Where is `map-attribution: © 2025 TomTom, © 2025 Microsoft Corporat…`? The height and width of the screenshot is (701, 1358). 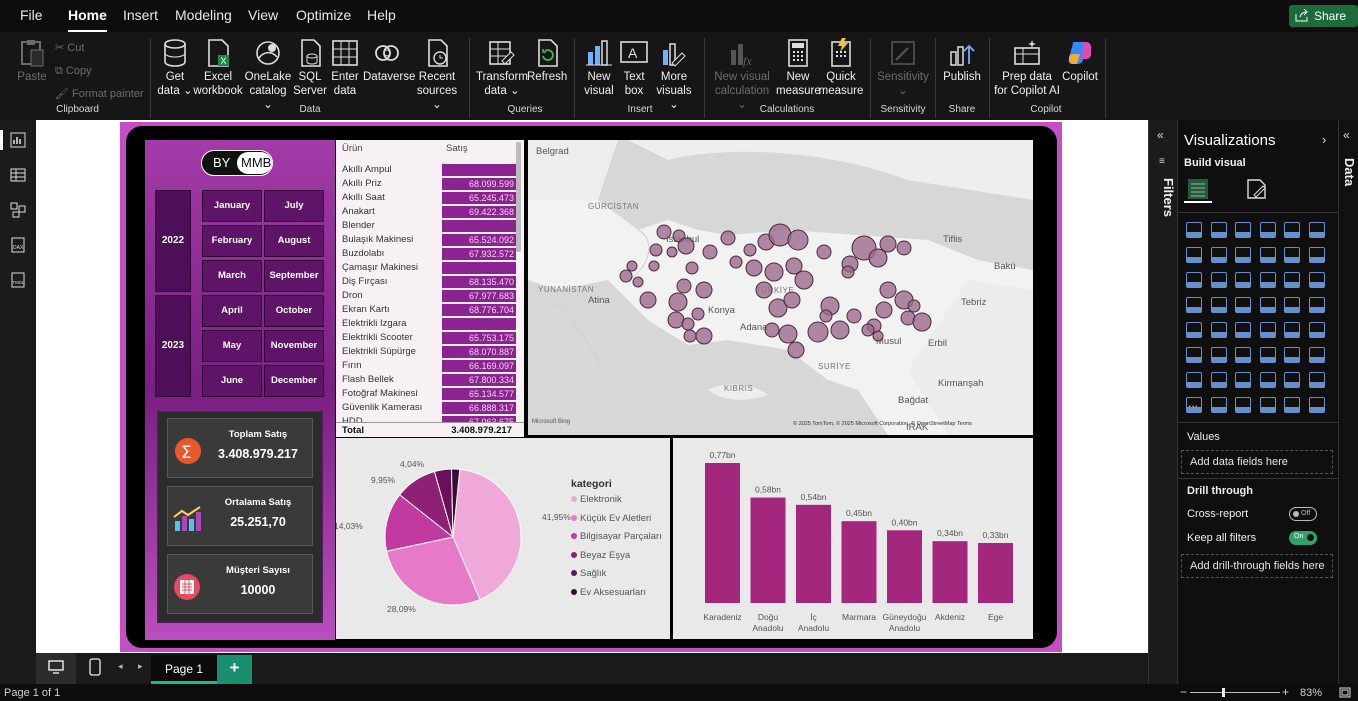 map-attribution: © 2025 TomTom, © 2025 Microsoft Corporat… is located at coordinates (882, 424).